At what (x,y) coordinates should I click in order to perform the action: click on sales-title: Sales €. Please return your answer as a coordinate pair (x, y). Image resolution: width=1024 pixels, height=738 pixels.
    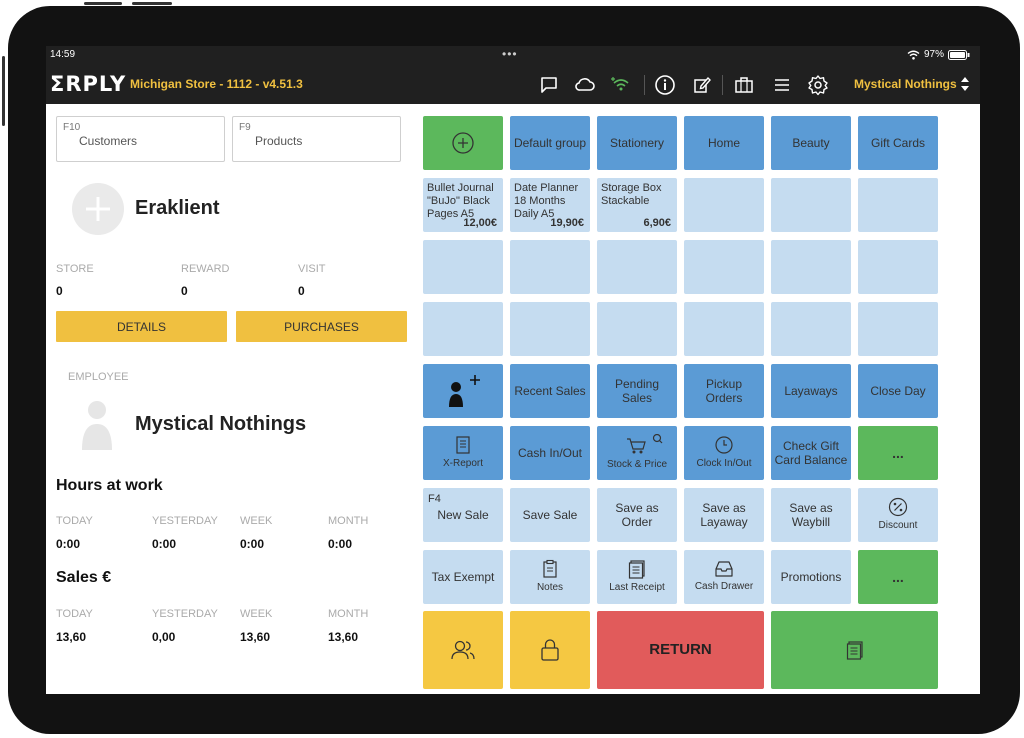
    Looking at the image, I should click on (84, 577).